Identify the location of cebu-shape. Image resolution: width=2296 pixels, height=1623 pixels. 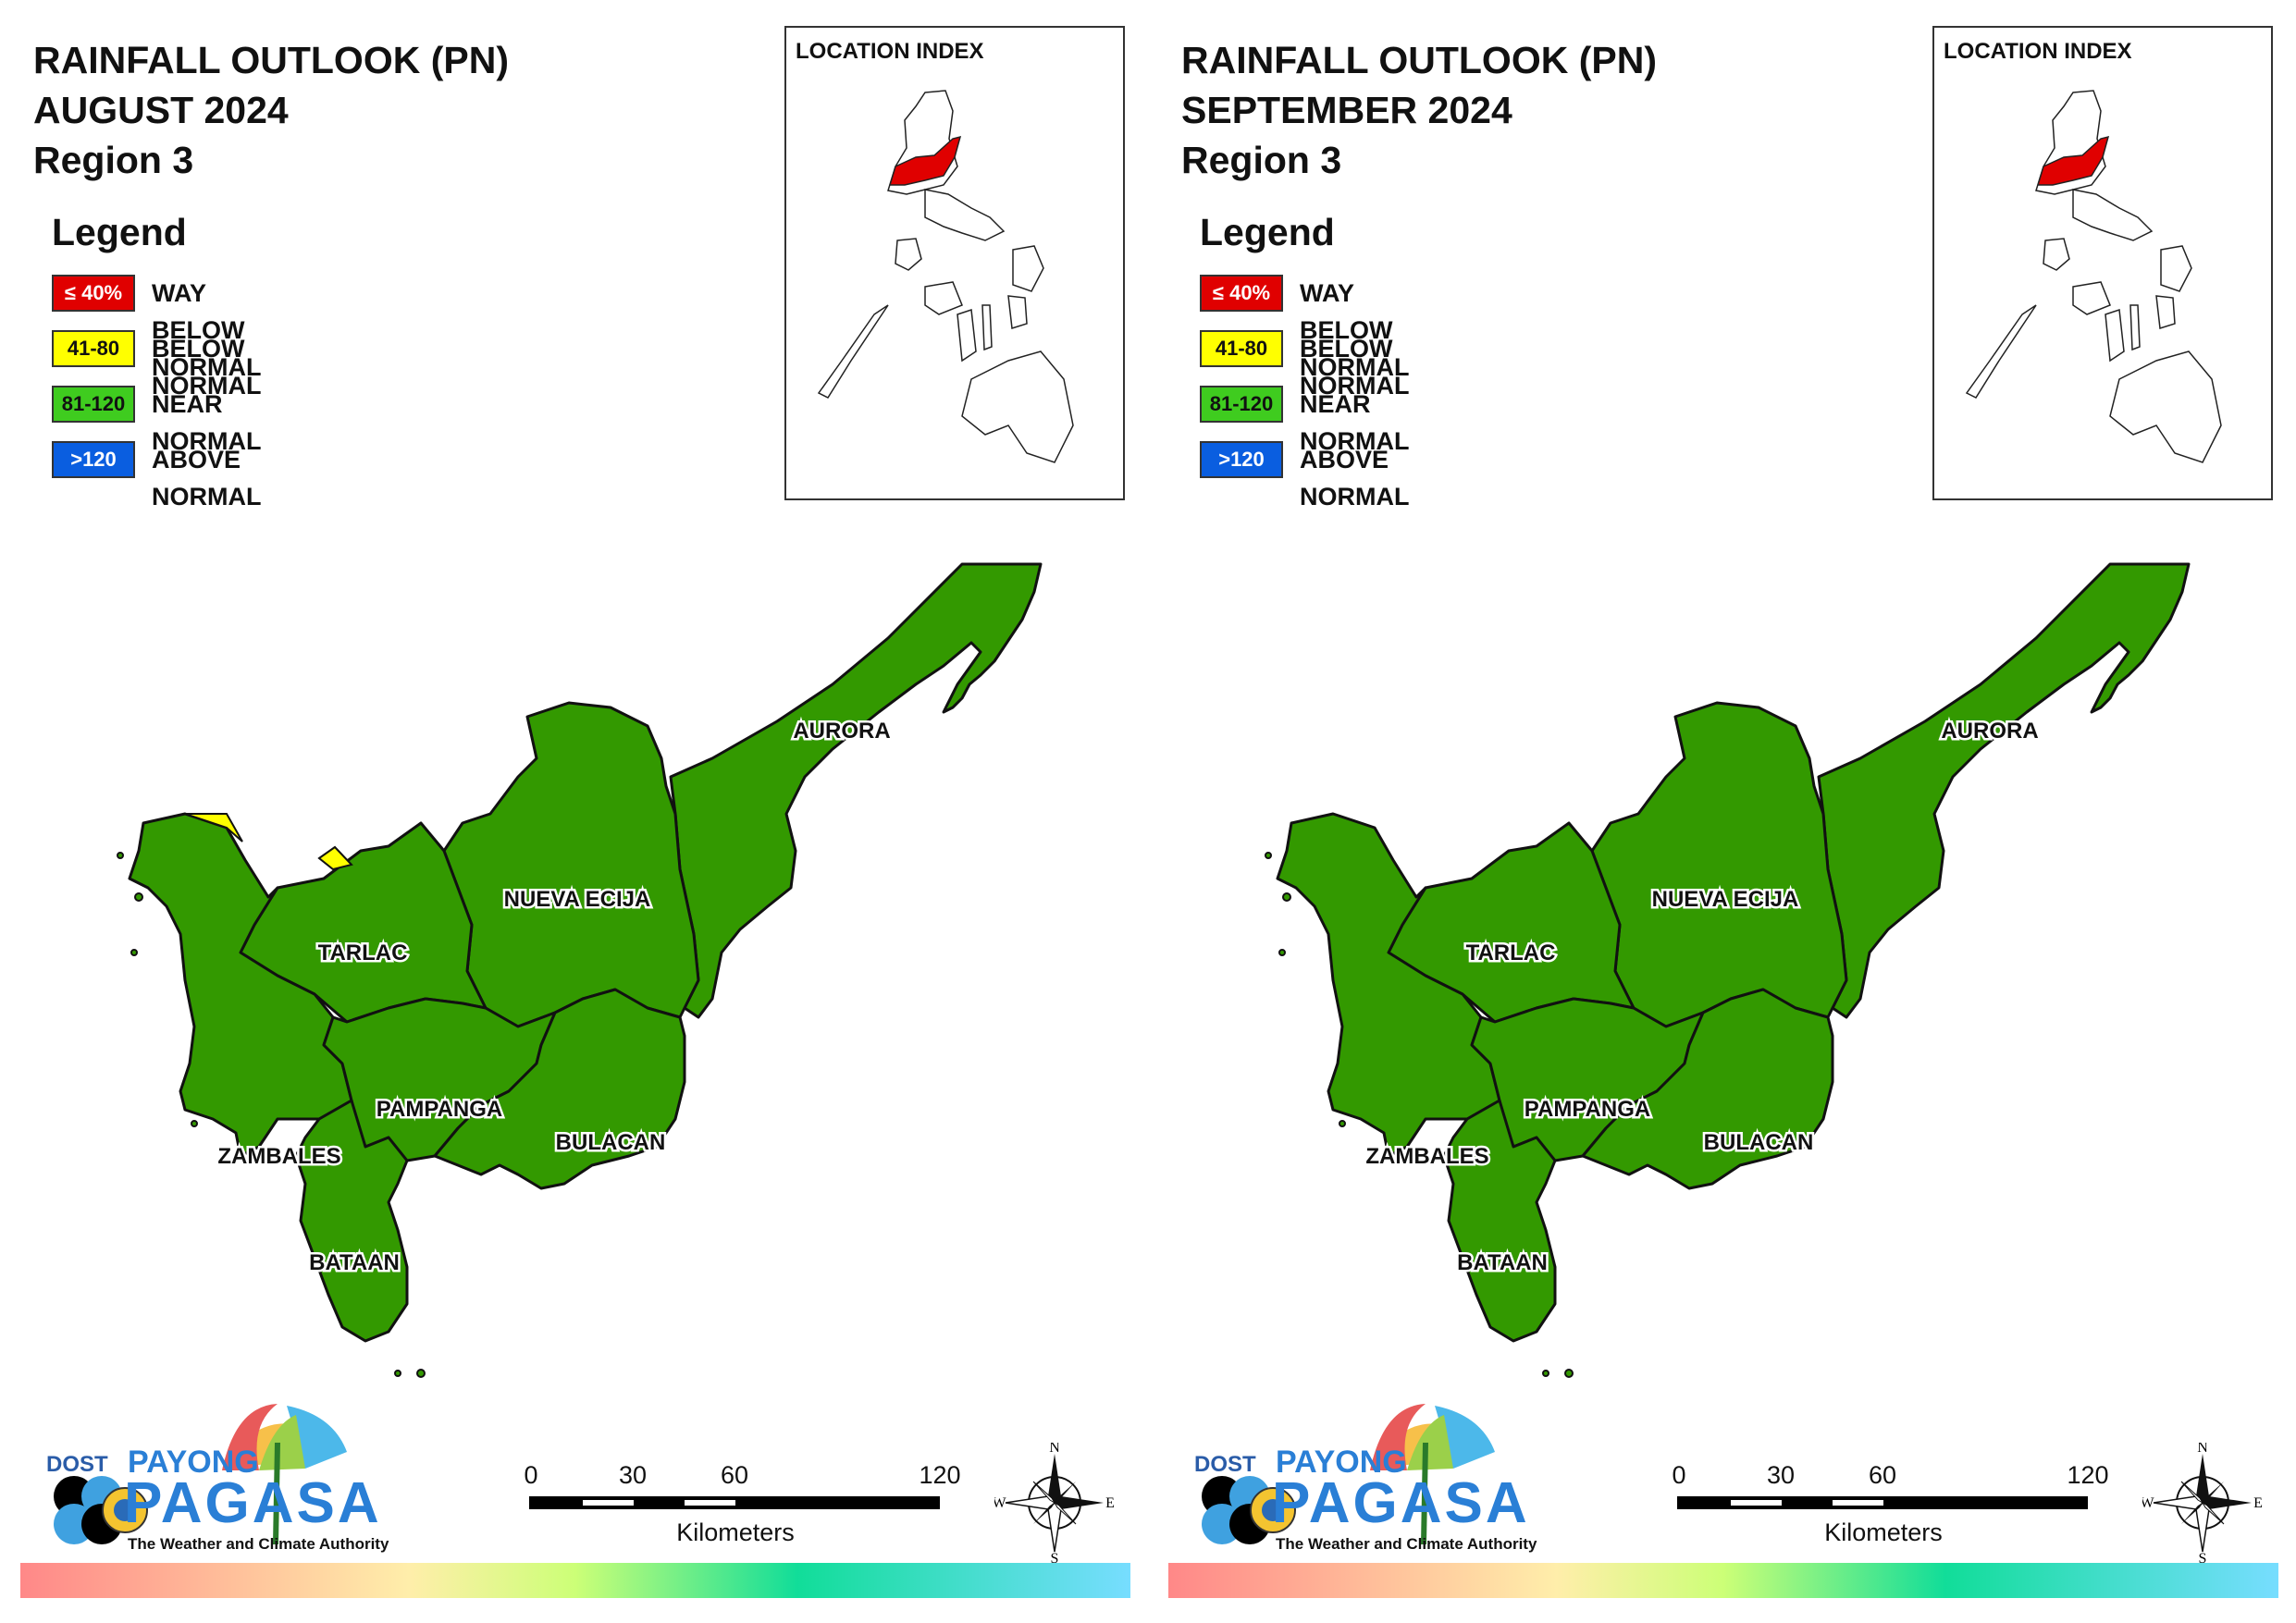
(2135, 327).